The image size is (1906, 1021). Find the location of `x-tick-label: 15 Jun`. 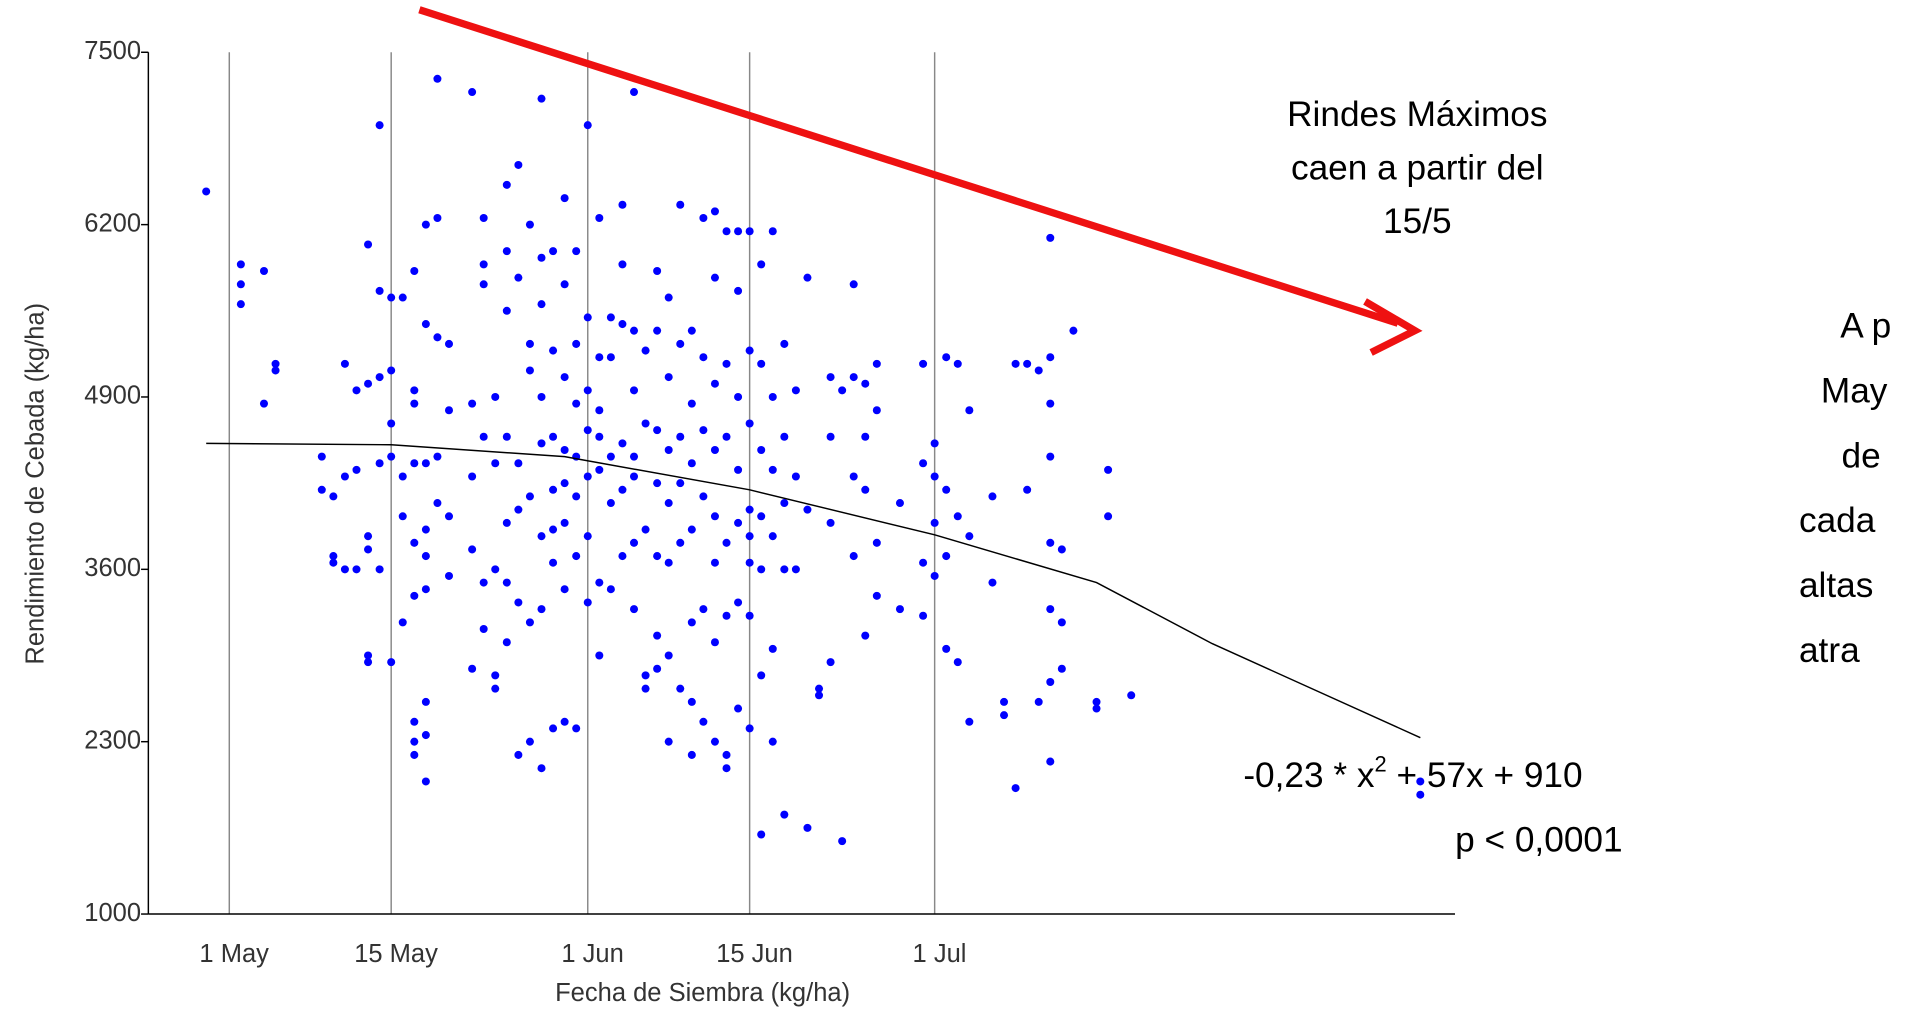

x-tick-label: 15 Jun is located at coordinates (754, 954).